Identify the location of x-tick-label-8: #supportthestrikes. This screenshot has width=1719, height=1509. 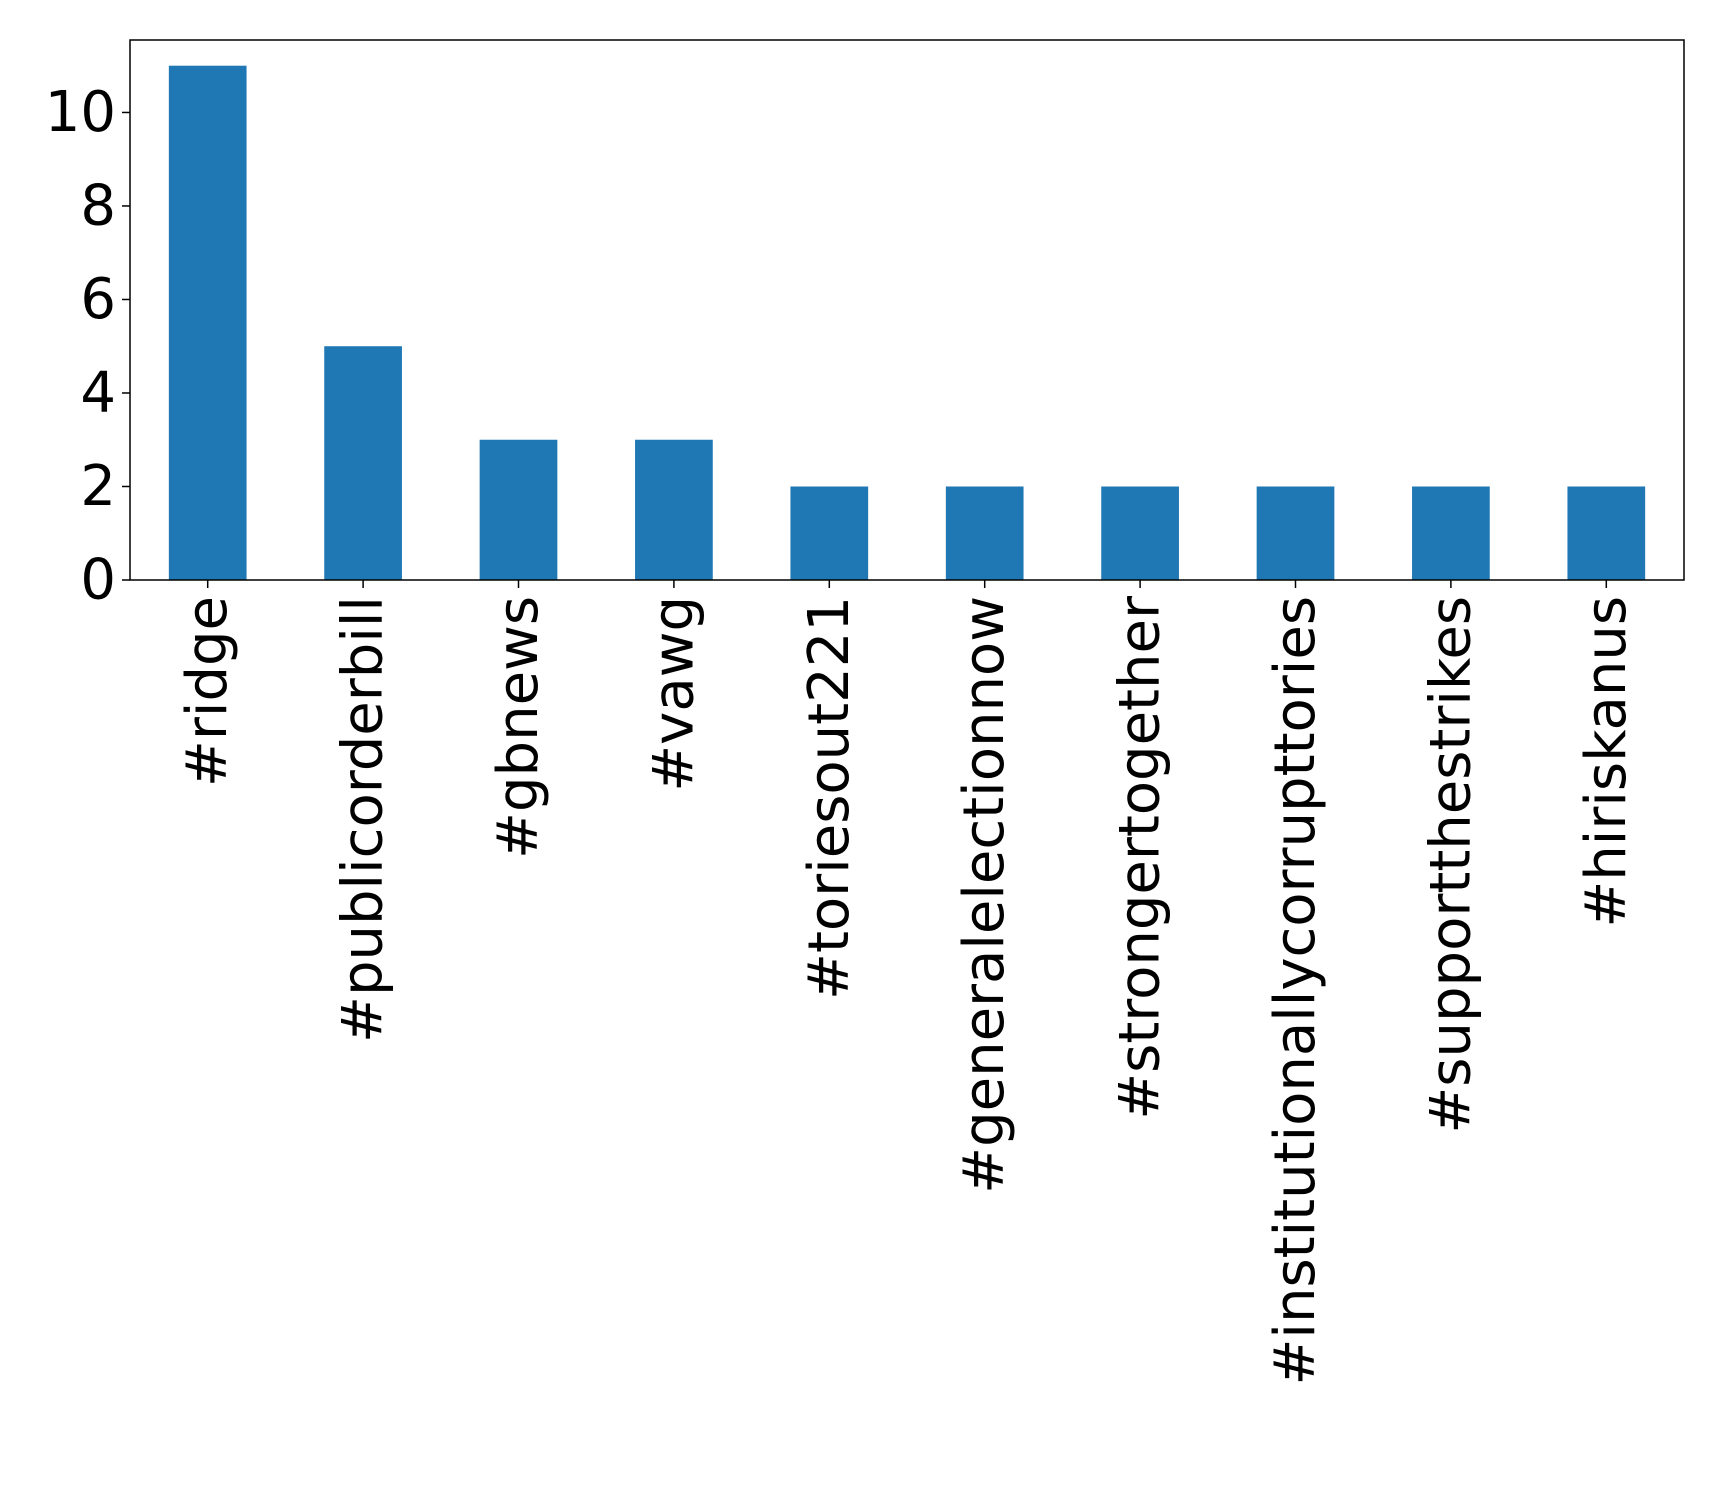
(1450, 865).